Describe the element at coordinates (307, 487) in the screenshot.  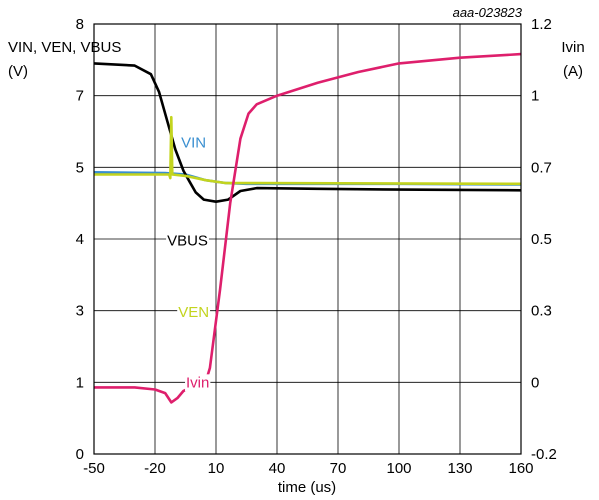
I see `x-axis-label: time (us)` at that location.